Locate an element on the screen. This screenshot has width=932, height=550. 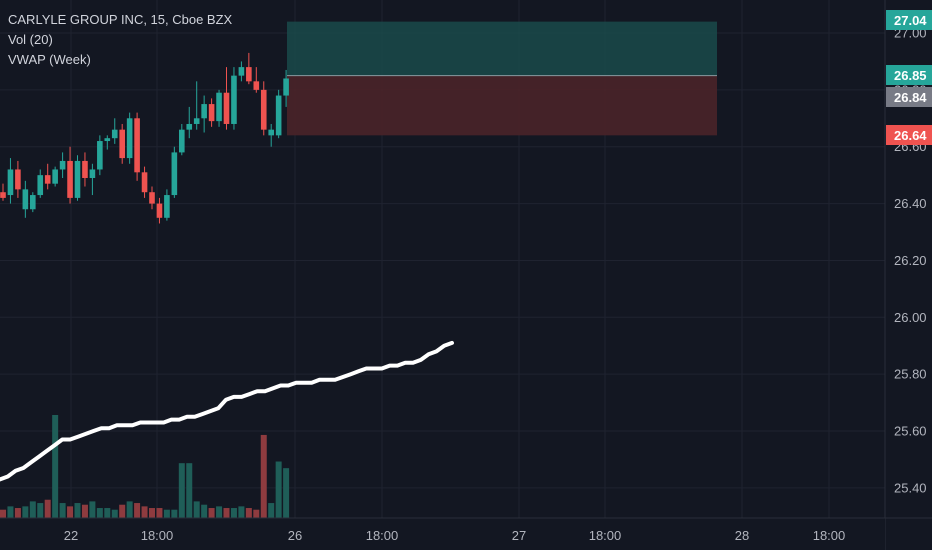
vwap-indicator-label: VWAP (Week) is located at coordinates (49, 59).